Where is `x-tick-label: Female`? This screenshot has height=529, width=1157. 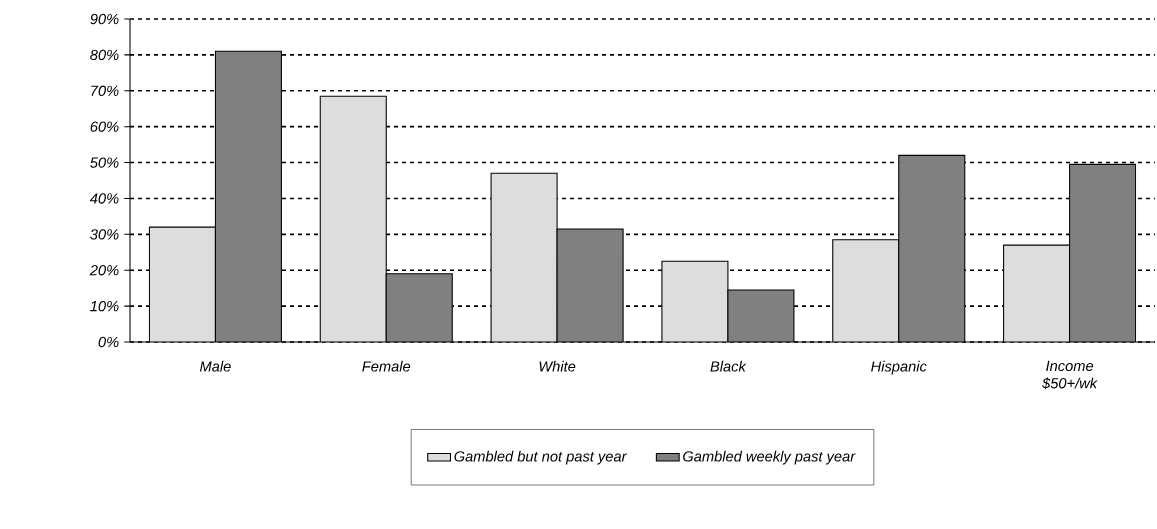
x-tick-label: Female is located at coordinates (386, 366).